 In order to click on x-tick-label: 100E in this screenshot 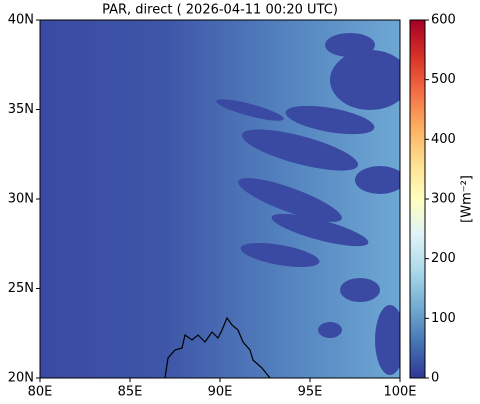, I will do `click(399, 392)`.